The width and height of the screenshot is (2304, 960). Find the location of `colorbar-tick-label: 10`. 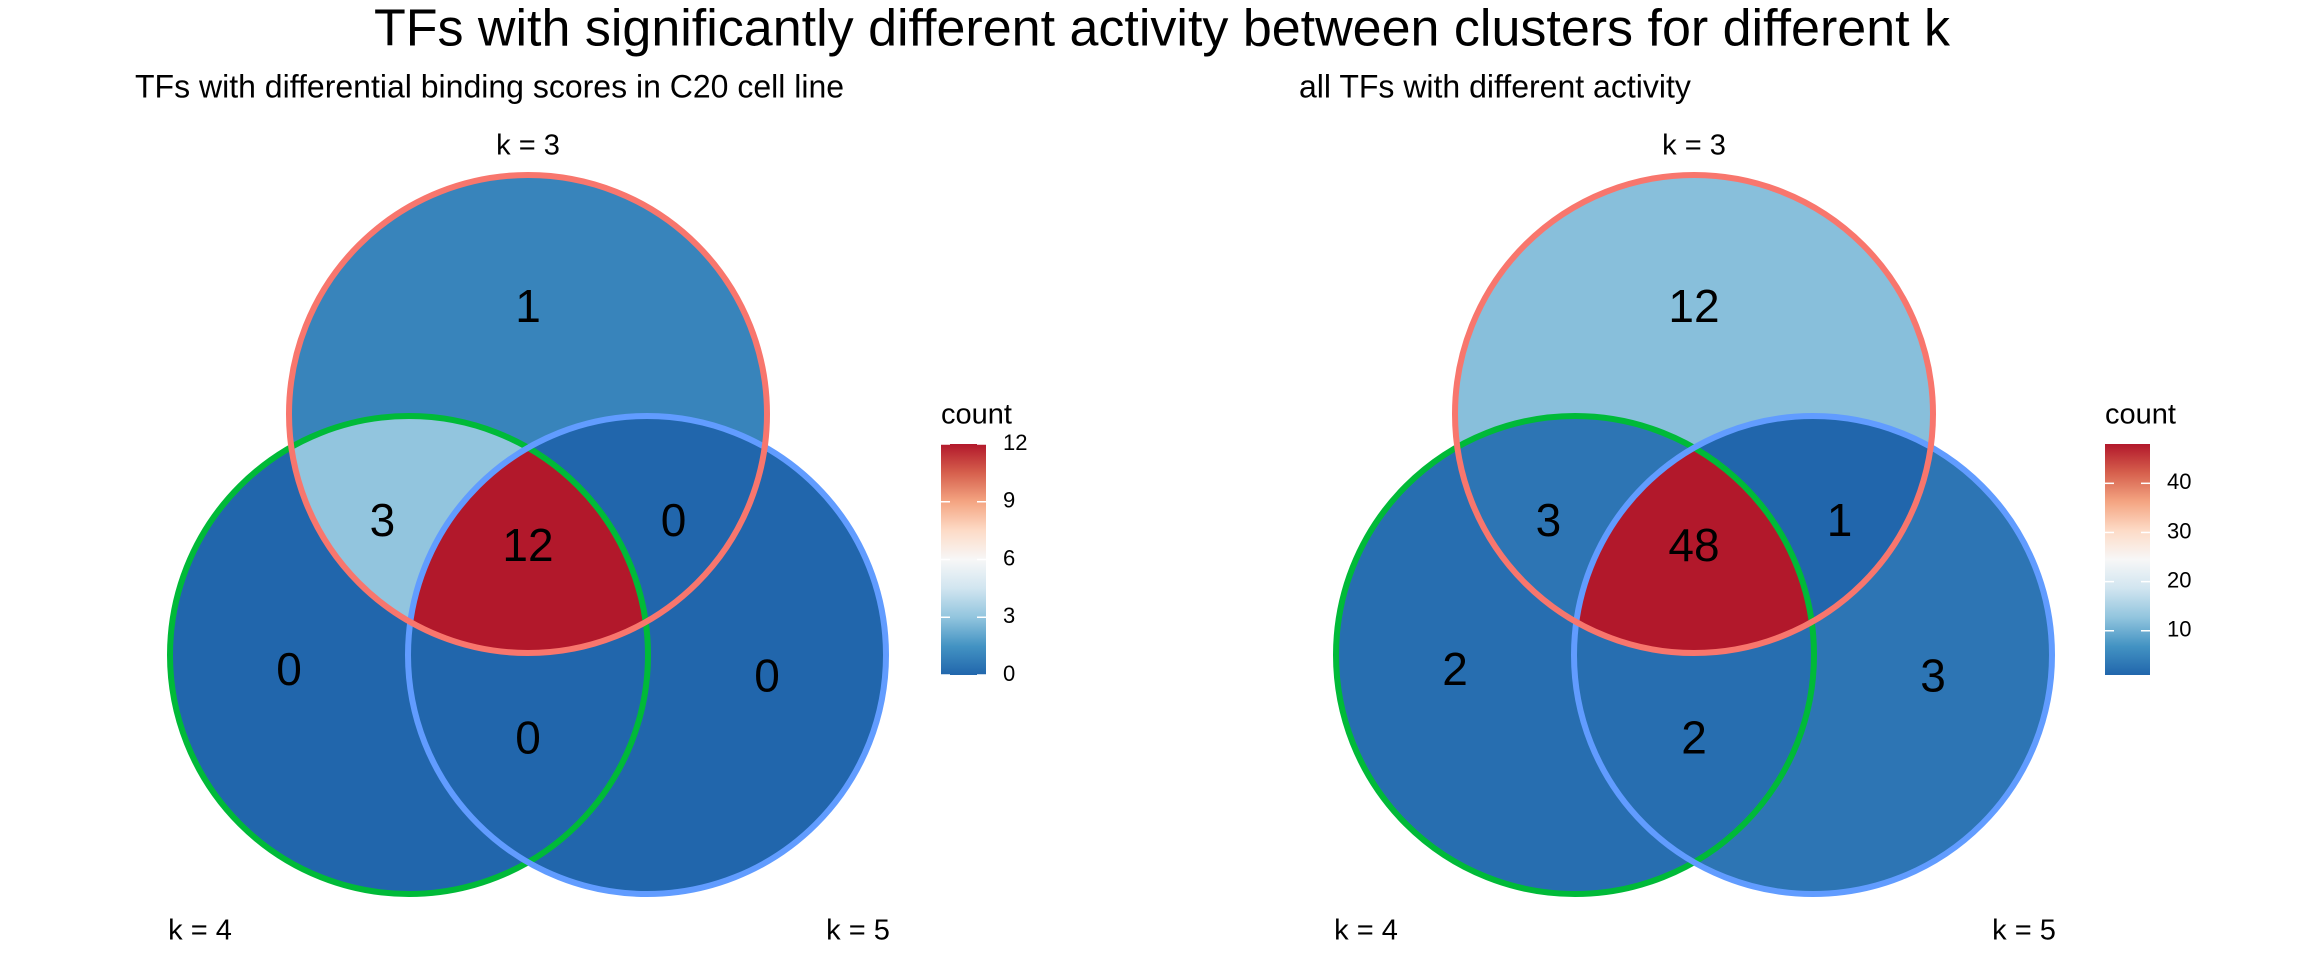

colorbar-tick-label: 10 is located at coordinates (2179, 629).